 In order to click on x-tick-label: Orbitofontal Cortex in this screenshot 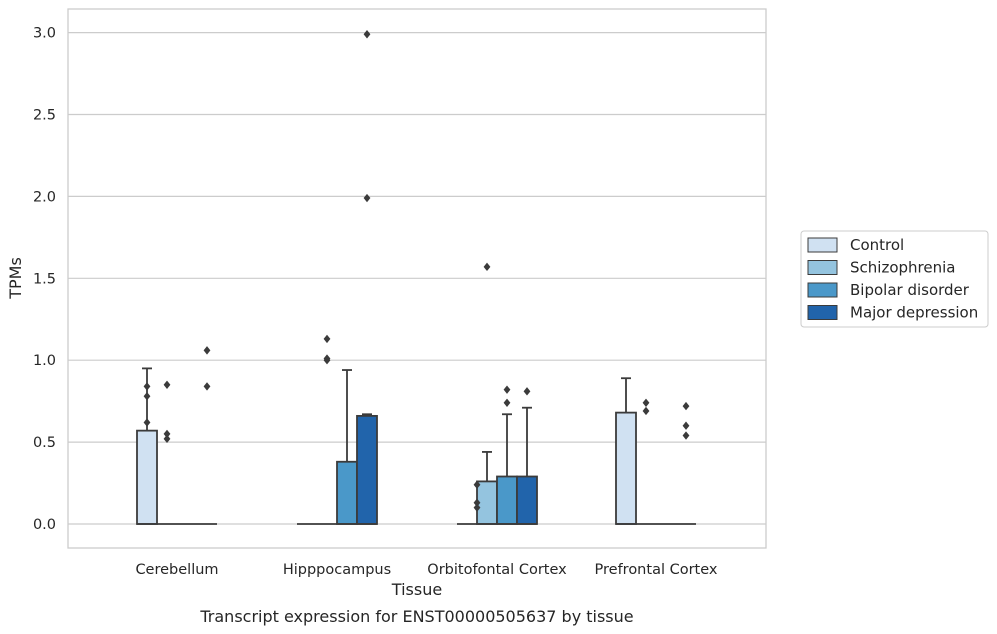, I will do `click(497, 570)`.